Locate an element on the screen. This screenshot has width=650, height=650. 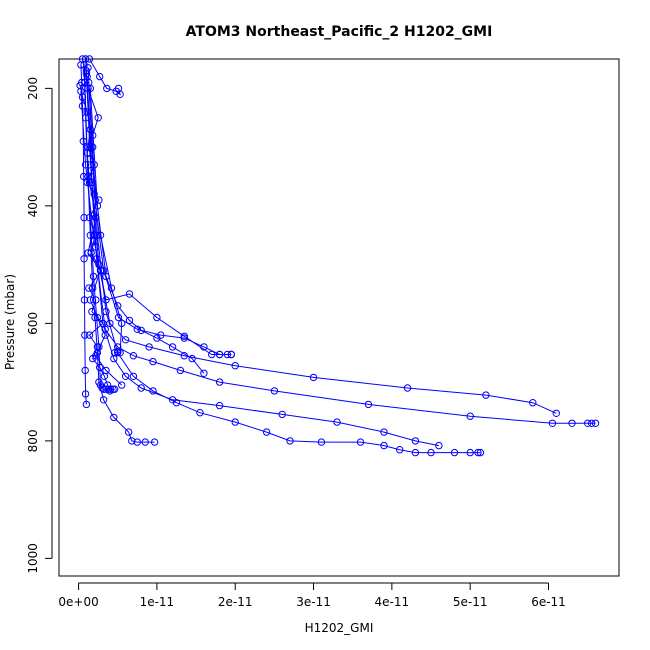
x-axis: 0e+00 1e-11 2e-11 3e-11 4e-11 5e-11 6e-11 is located at coordinates (312, 595).